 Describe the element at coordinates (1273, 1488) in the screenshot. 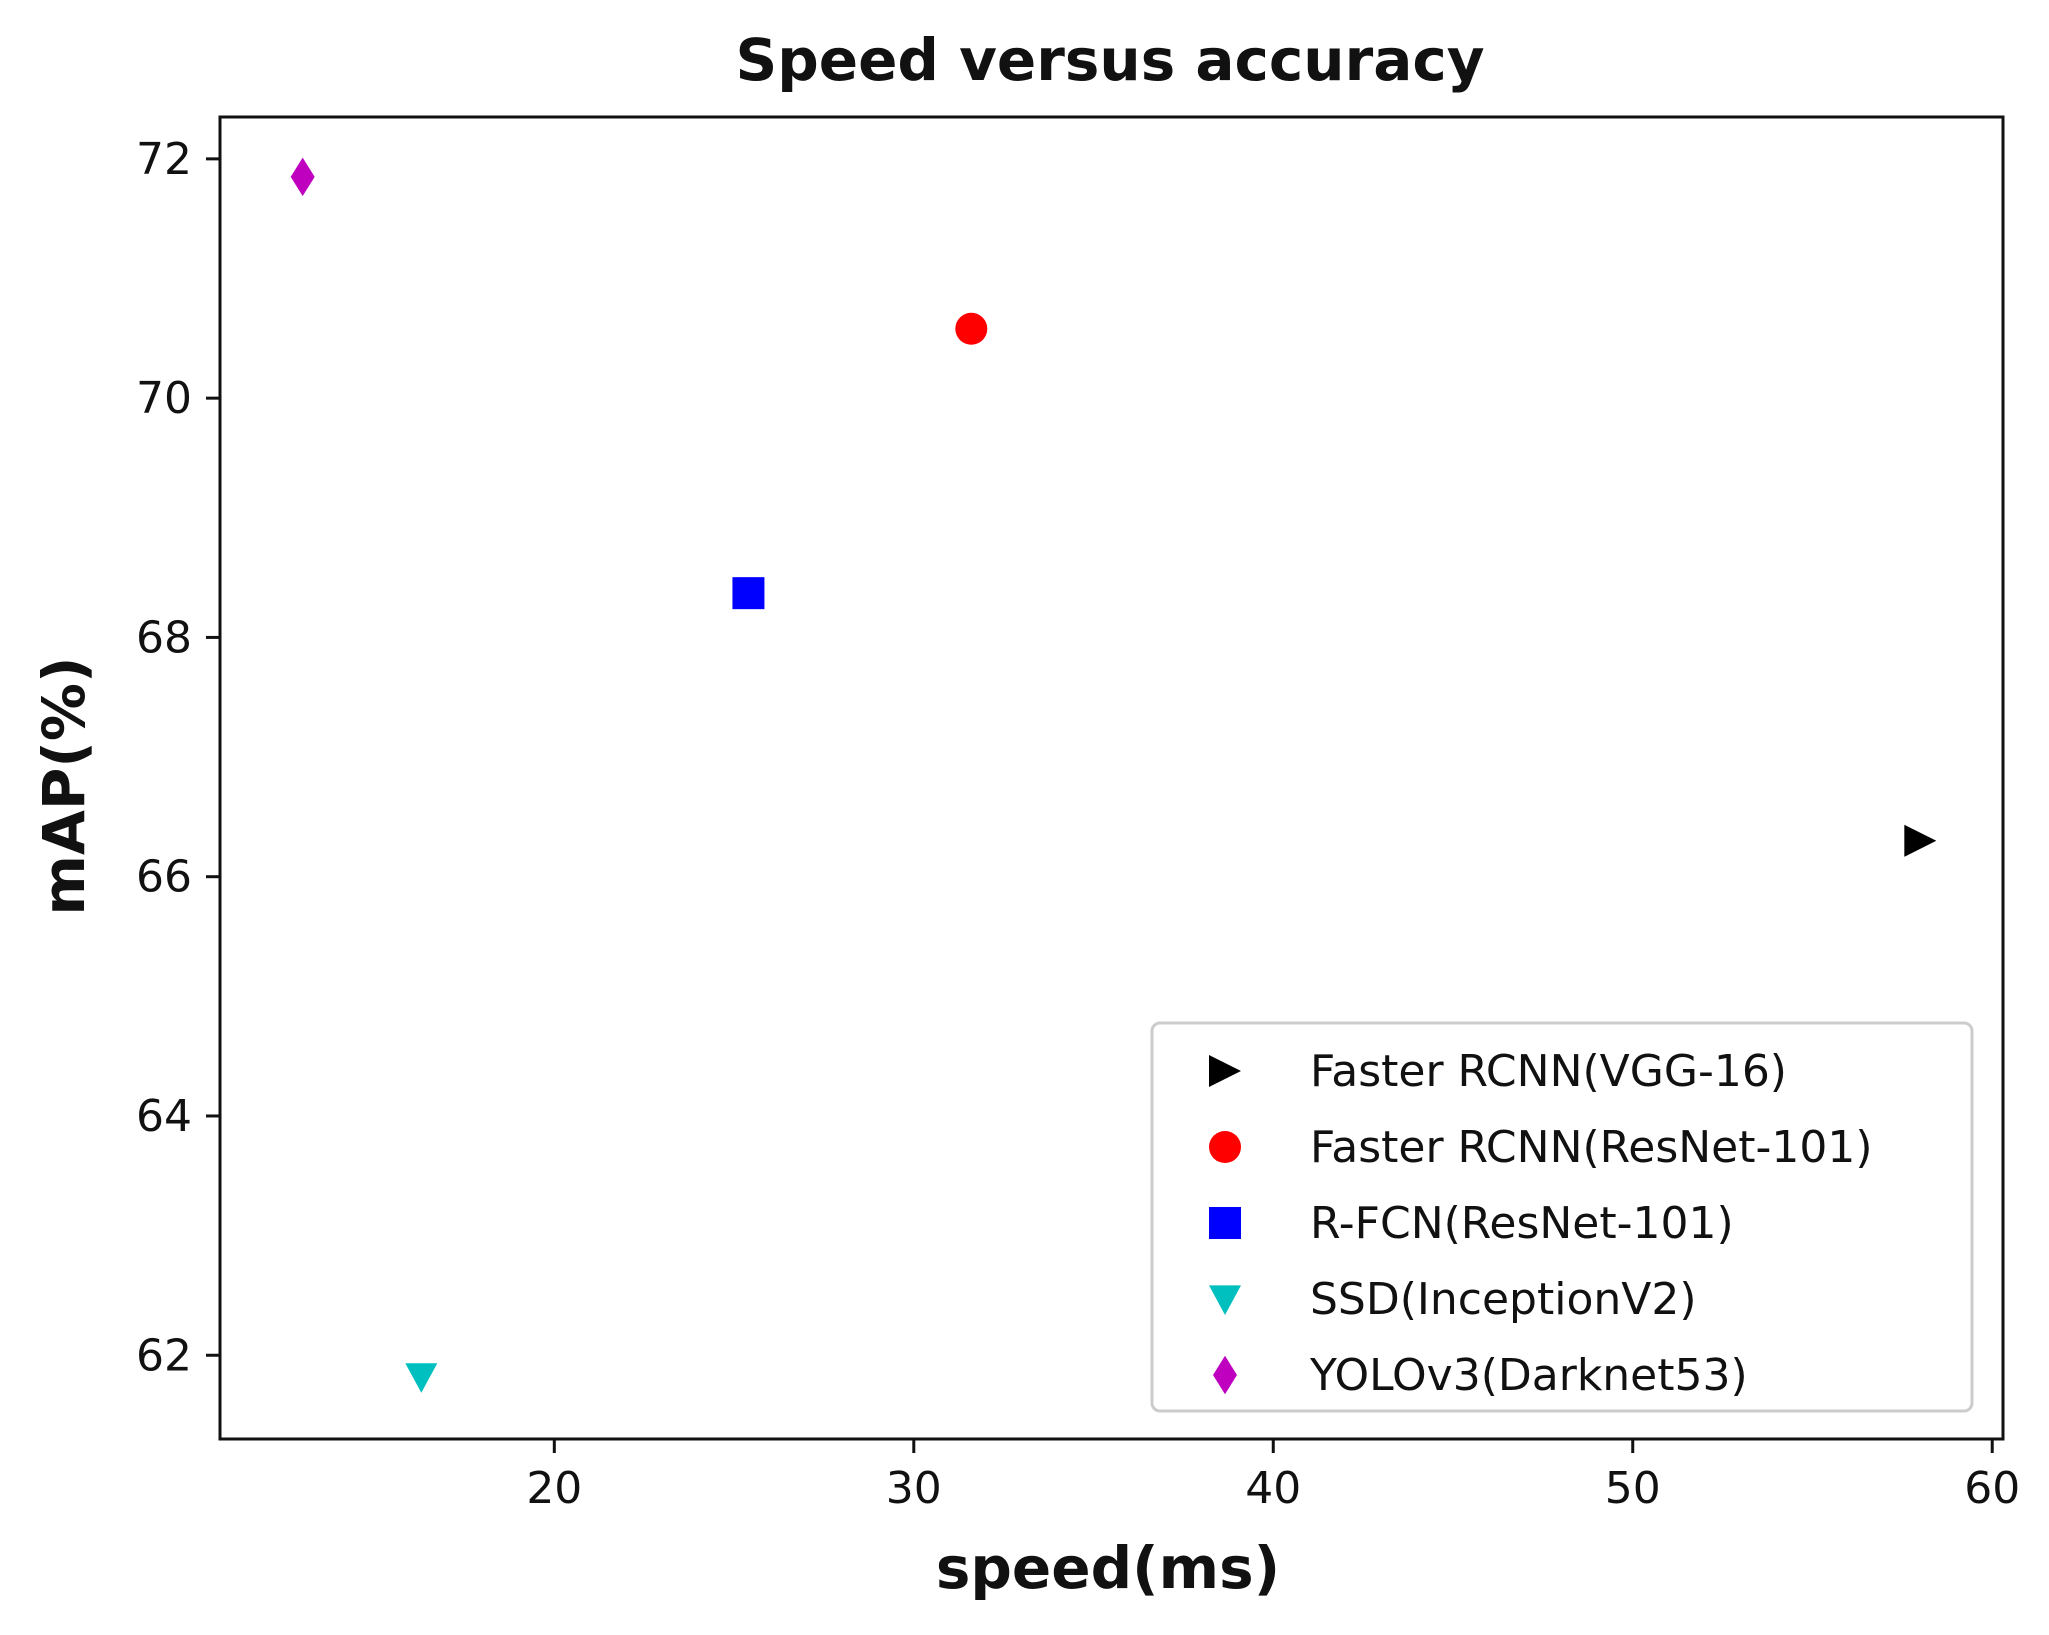

I see `x-tick-label: 40` at that location.